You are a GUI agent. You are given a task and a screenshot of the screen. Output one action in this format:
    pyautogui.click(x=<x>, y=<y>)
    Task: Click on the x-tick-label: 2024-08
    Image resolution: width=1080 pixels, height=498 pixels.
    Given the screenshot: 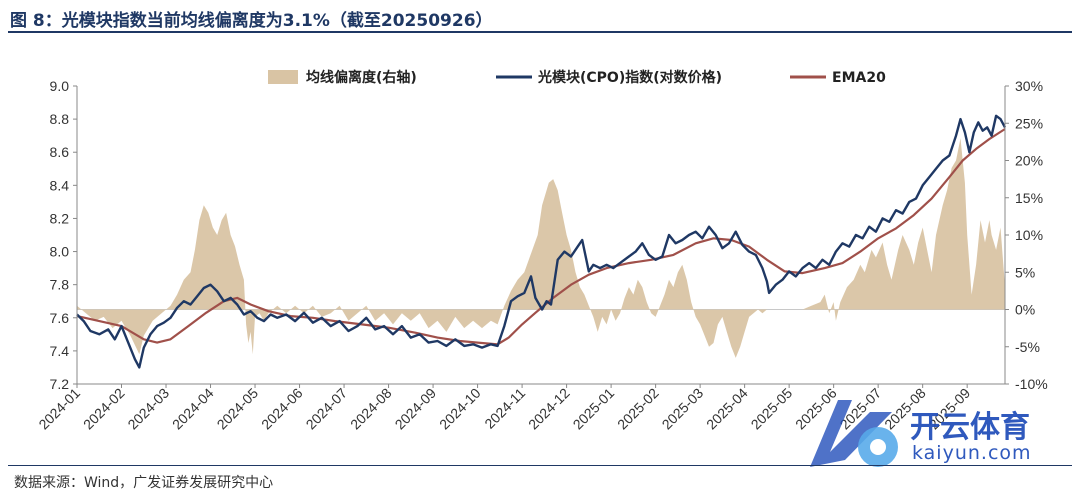 What is the action you would take?
    pyautogui.click(x=371, y=409)
    